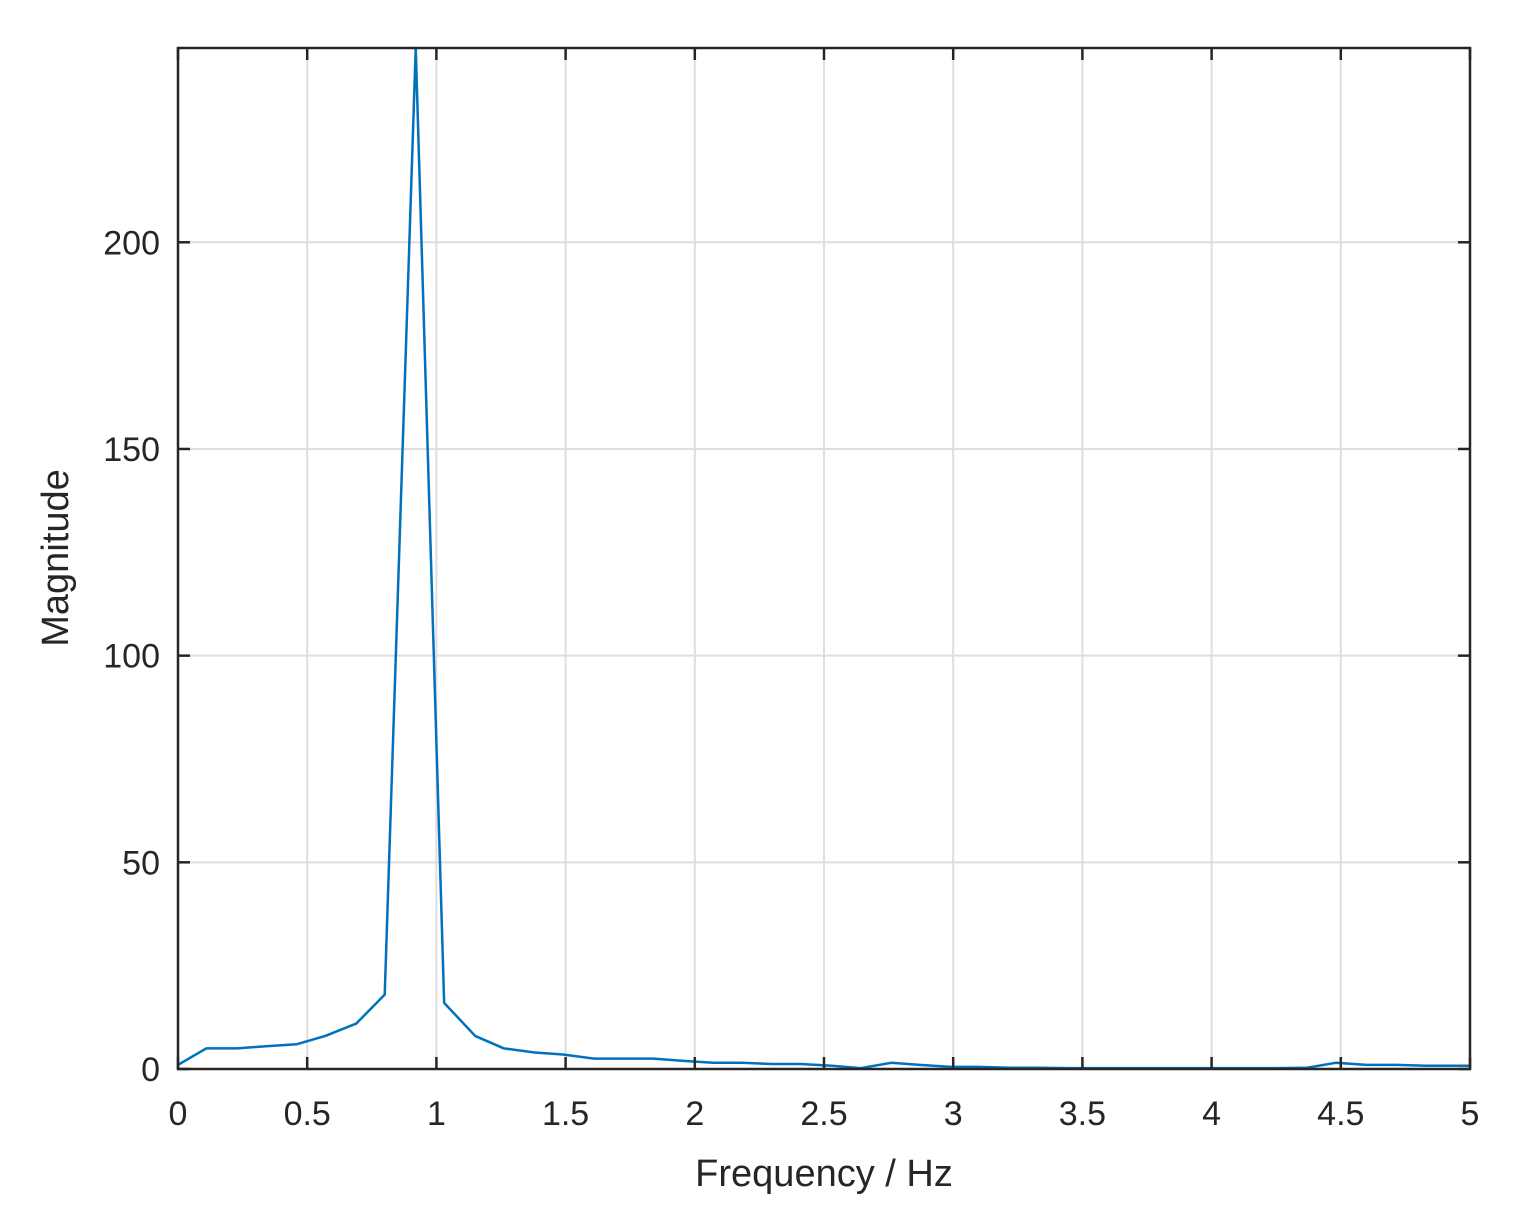 The height and width of the screenshot is (1214, 1534). Describe the element at coordinates (56, 557) in the screenshot. I see `y-axis-label: Magnitude` at that location.